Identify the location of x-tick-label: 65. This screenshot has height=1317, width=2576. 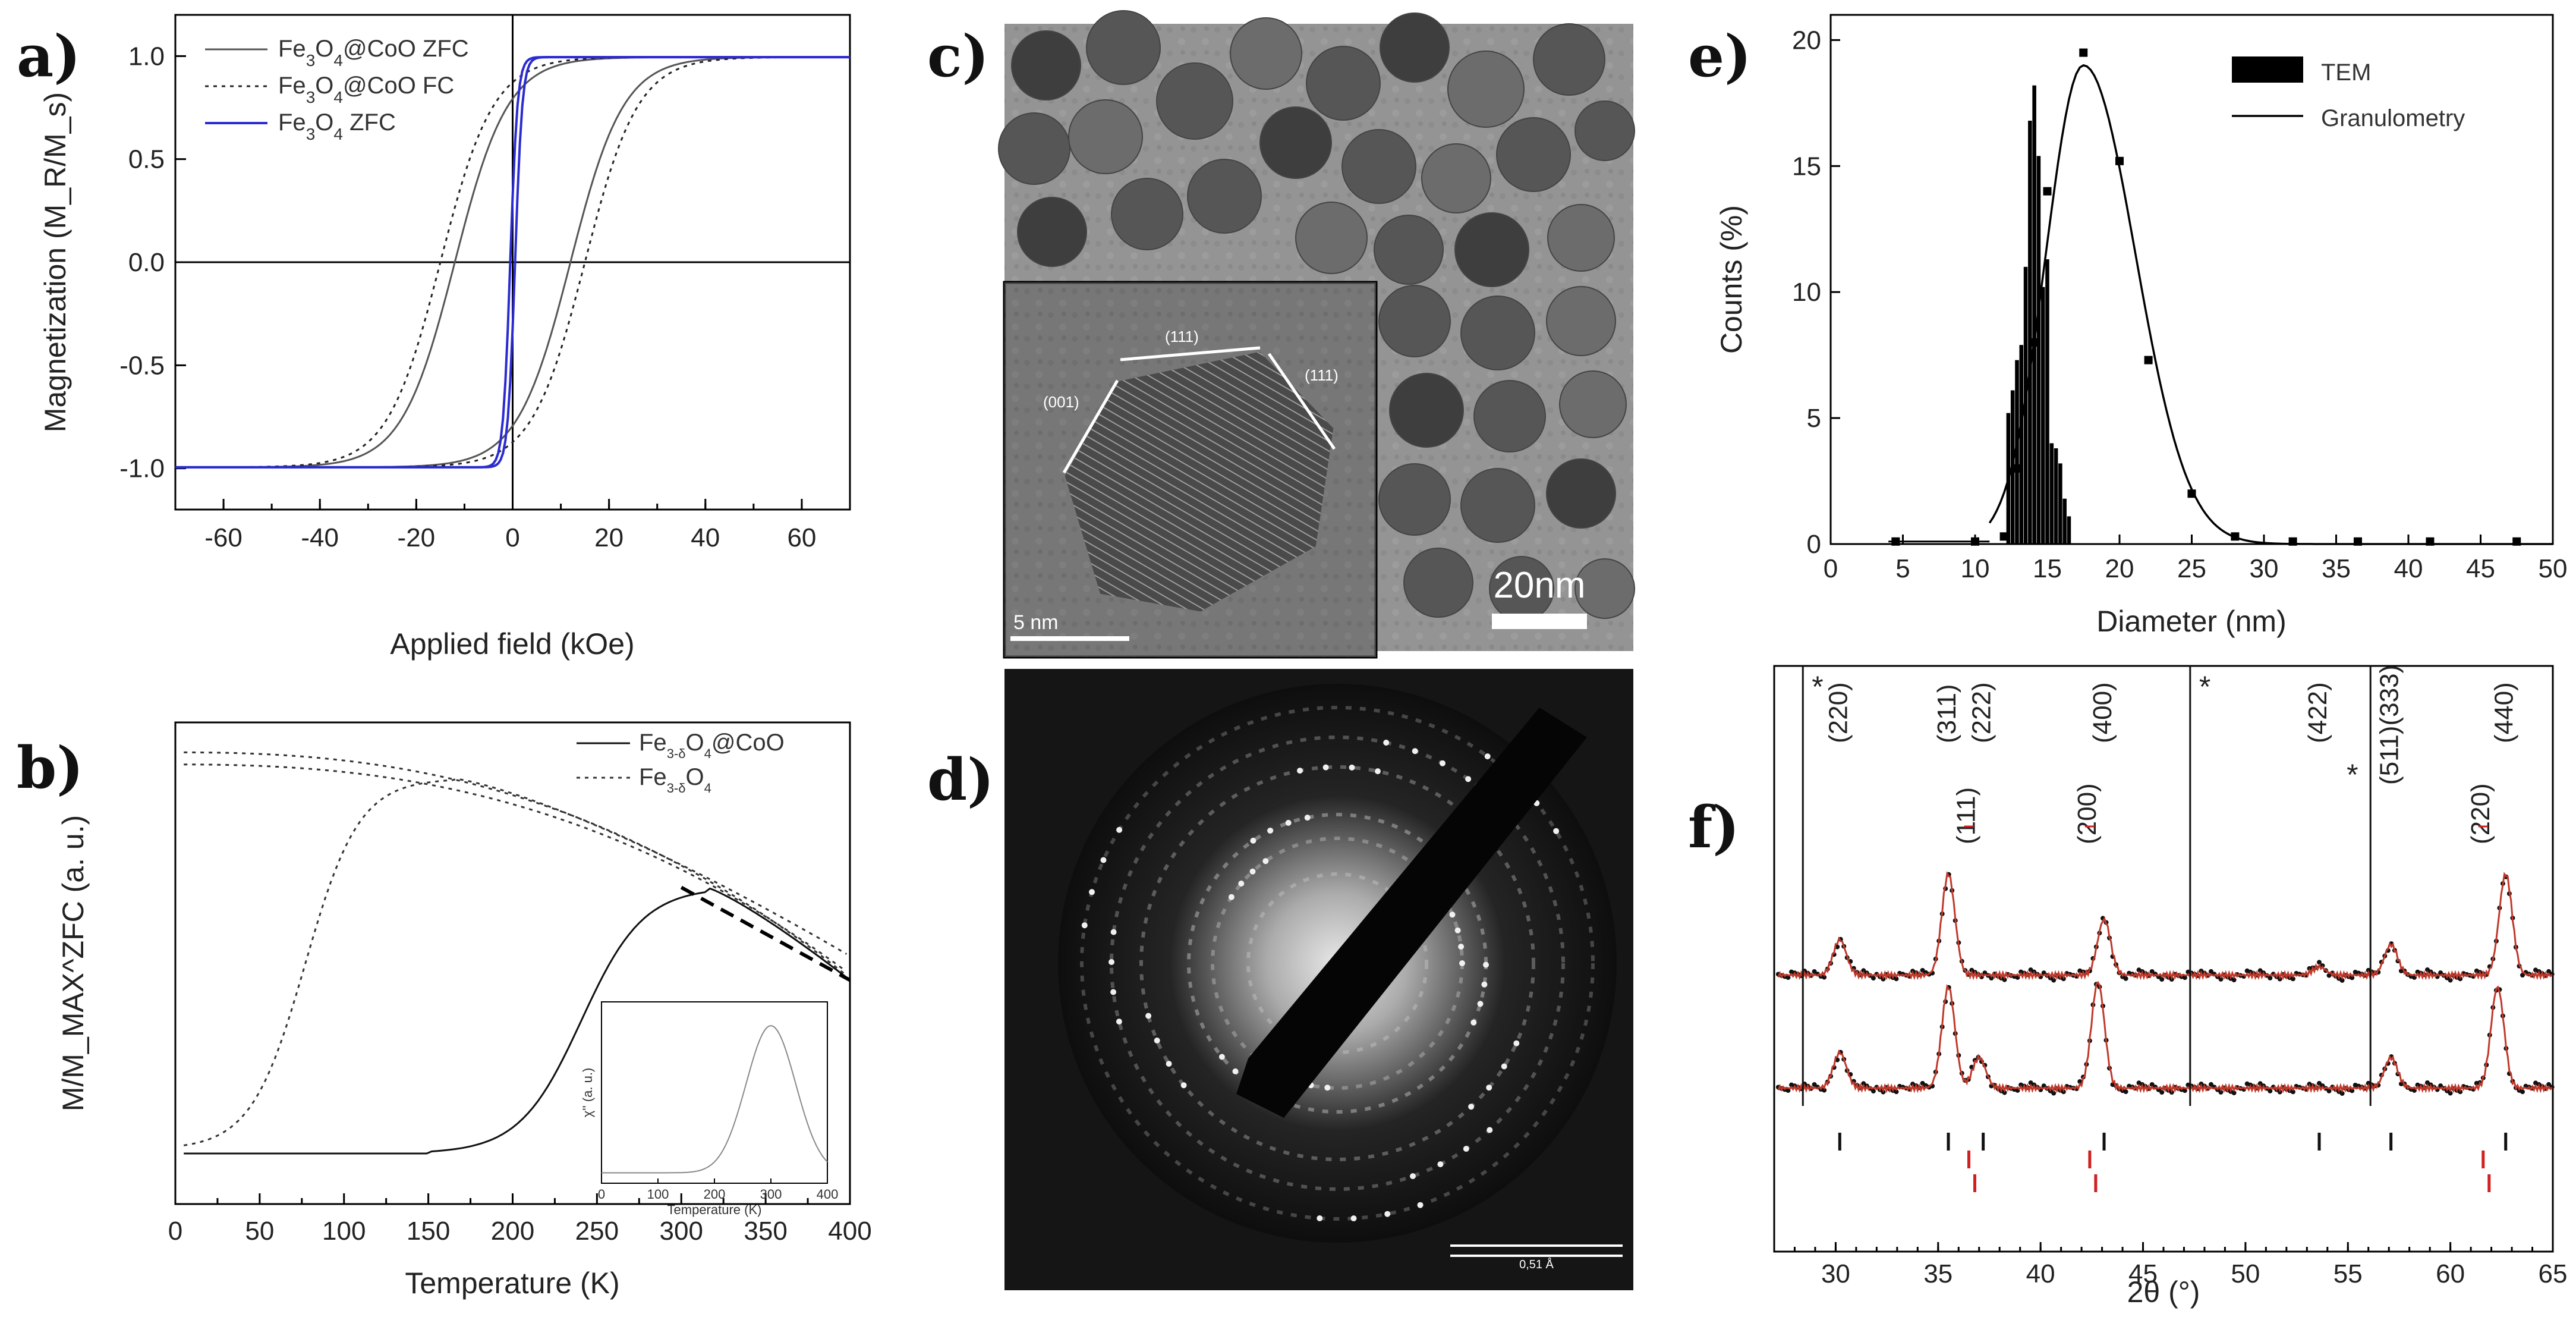
(2553, 1273).